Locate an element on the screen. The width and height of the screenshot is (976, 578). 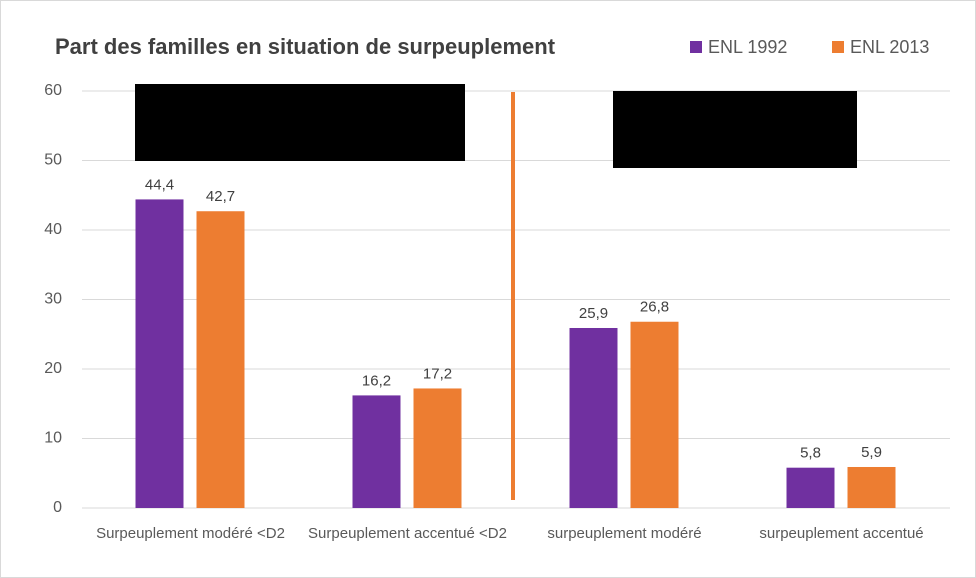
y-tick-label: 0 is located at coordinates (57, 507).